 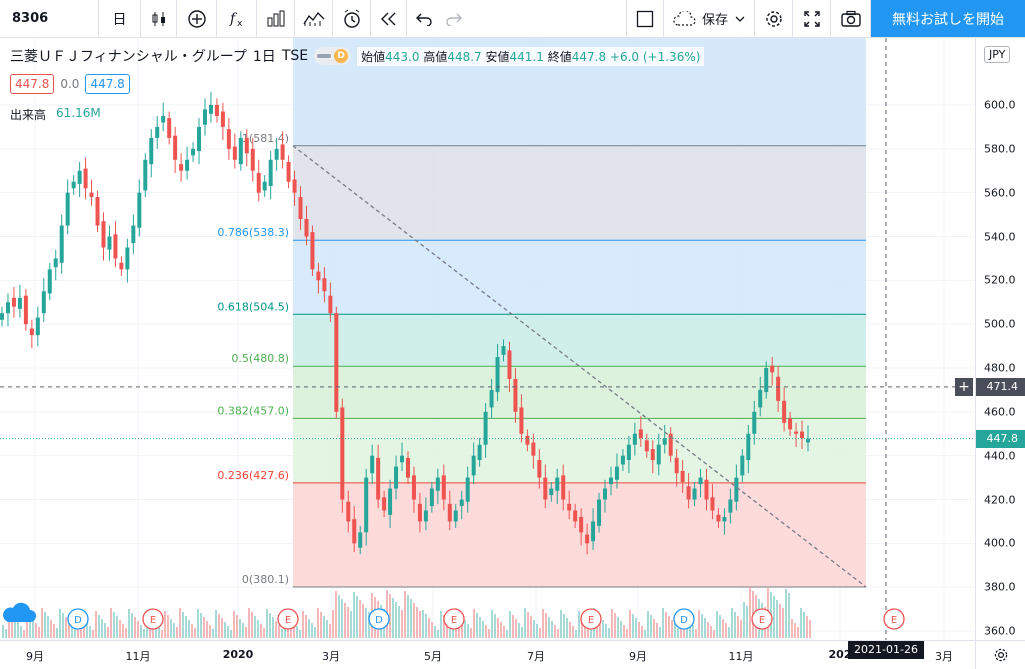 I want to click on candles-icon, so click(x=159, y=18).